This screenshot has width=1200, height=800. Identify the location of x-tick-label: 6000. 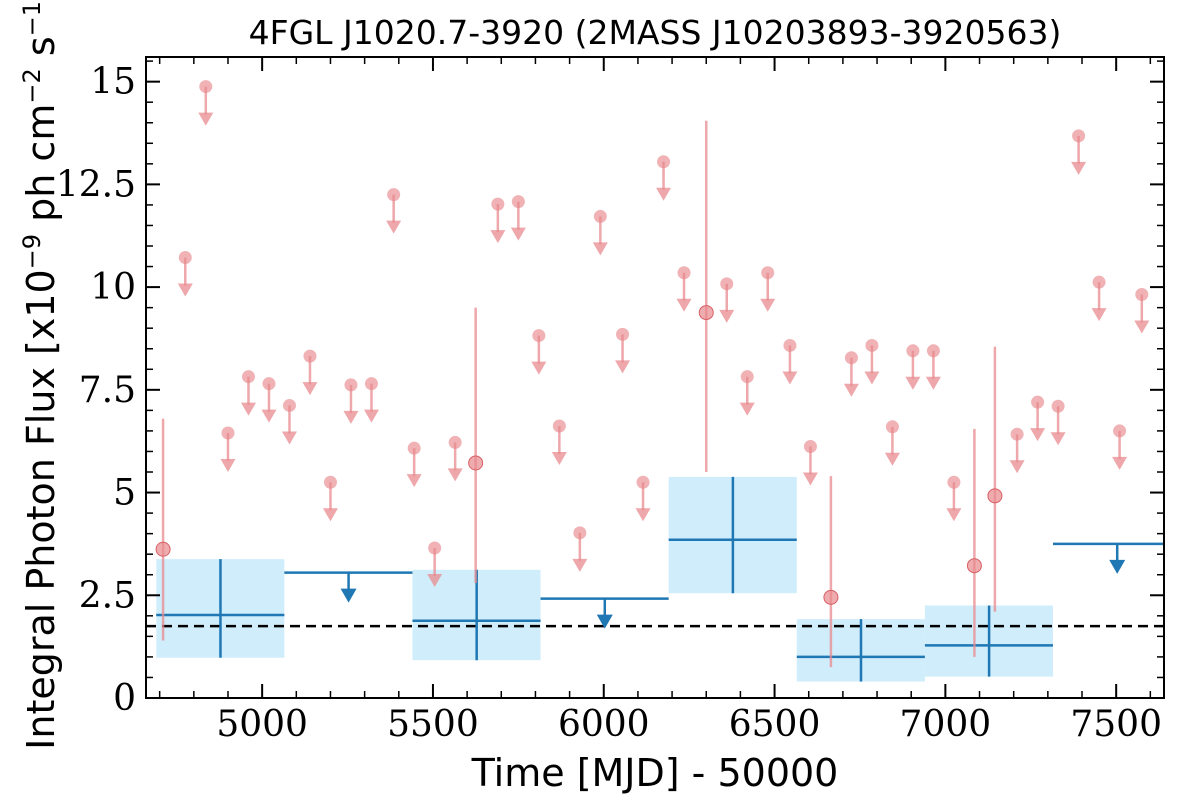
(604, 724).